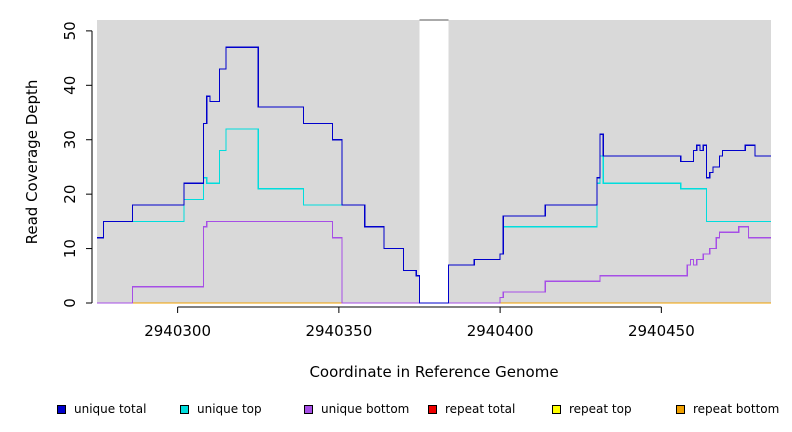  What do you see at coordinates (338, 331) in the screenshot?
I see `x-tick-label: 2940350` at bounding box center [338, 331].